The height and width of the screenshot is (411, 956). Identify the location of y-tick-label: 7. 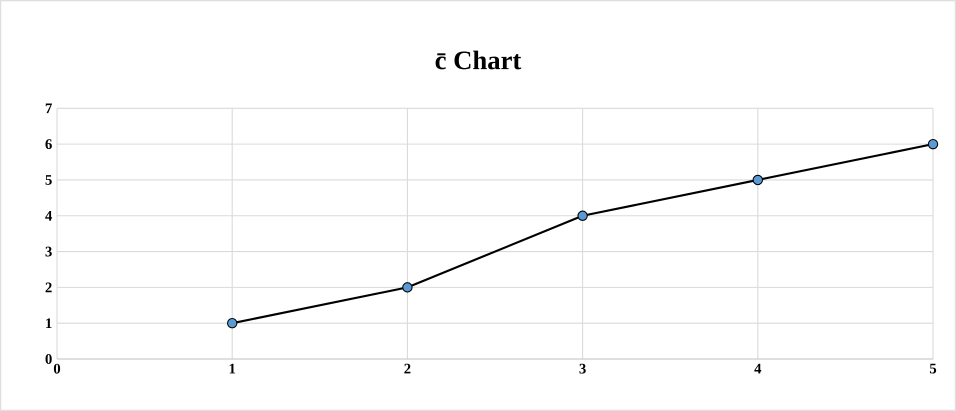
(49, 109).